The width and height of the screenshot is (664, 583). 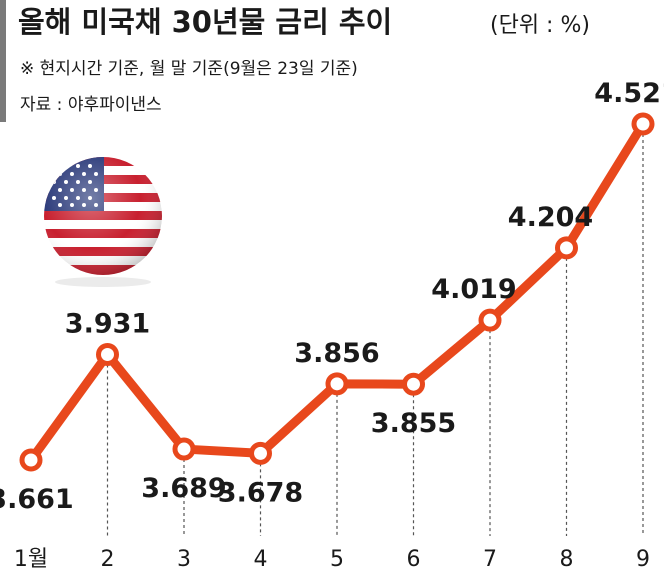 What do you see at coordinates (629, 93) in the screenshot?
I see `value-label-9: 4.521` at bounding box center [629, 93].